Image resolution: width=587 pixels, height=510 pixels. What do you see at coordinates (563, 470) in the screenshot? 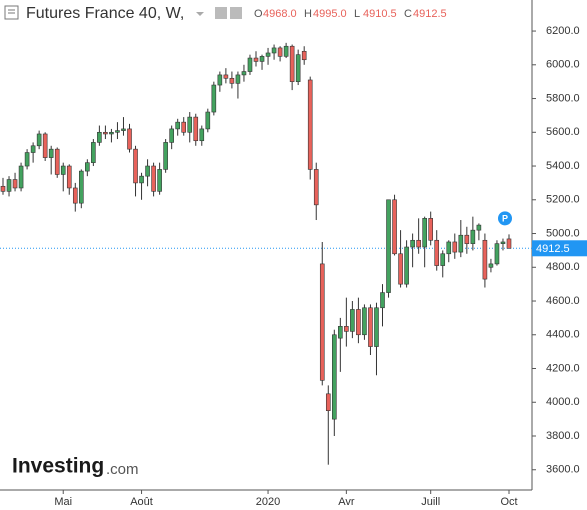
I see `y-tick-label: 3600.0` at bounding box center [563, 470].